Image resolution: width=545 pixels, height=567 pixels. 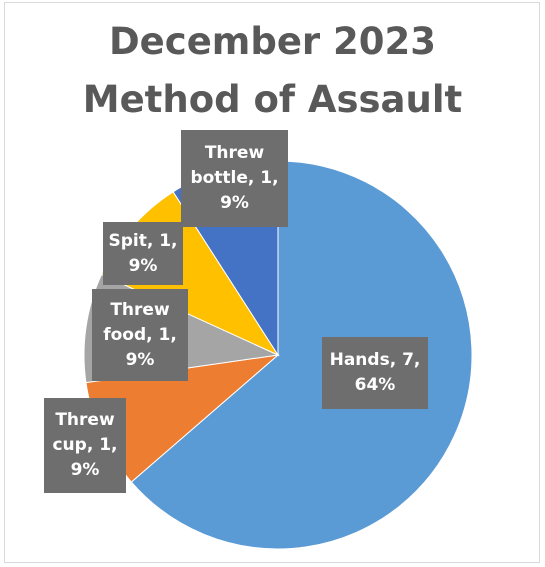 I want to click on data-label-hands-line-1: Hands, 7,, so click(x=375, y=360).